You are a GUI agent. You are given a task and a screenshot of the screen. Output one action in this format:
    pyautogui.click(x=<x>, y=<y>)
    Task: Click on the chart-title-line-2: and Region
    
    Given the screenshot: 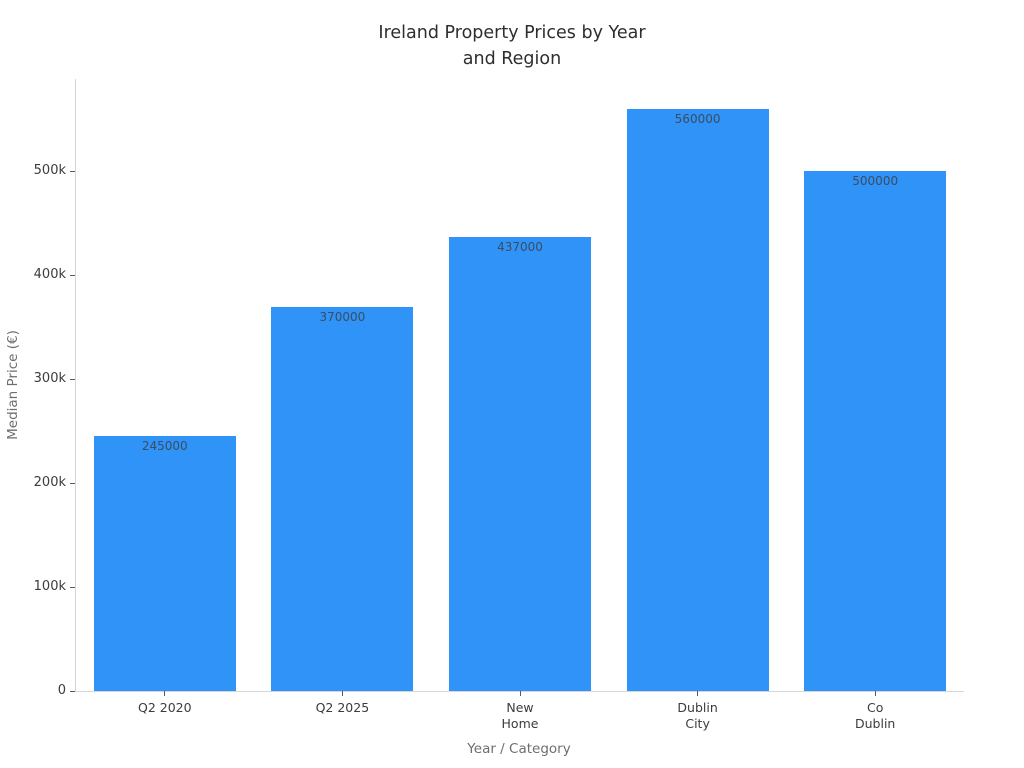 What is the action you would take?
    pyautogui.click(x=512, y=59)
    